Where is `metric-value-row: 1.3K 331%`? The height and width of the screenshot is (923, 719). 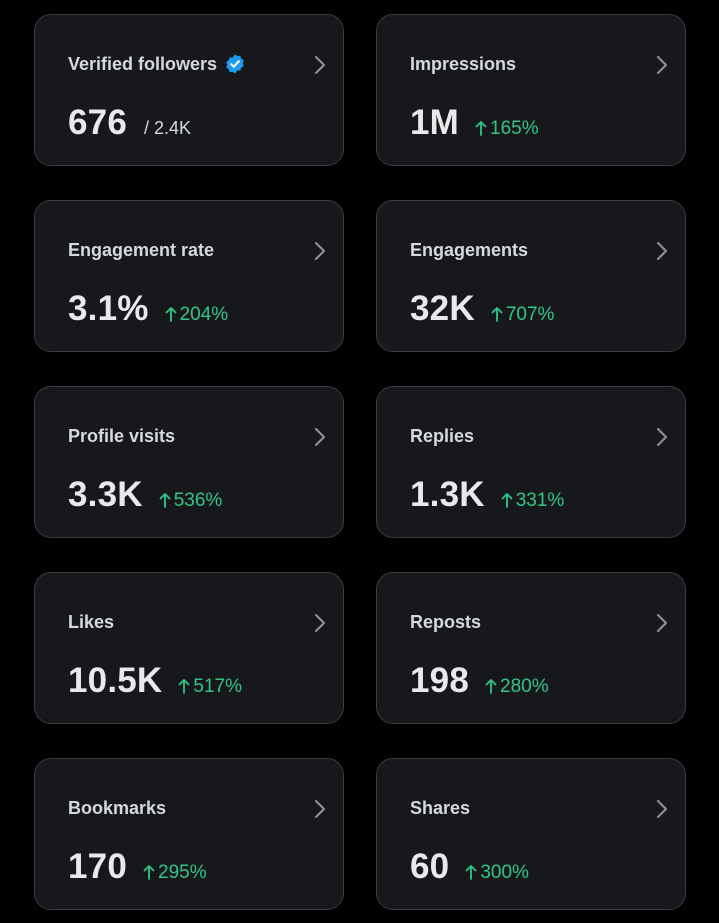
metric-value-row: 1.3K 331% is located at coordinates (487, 495).